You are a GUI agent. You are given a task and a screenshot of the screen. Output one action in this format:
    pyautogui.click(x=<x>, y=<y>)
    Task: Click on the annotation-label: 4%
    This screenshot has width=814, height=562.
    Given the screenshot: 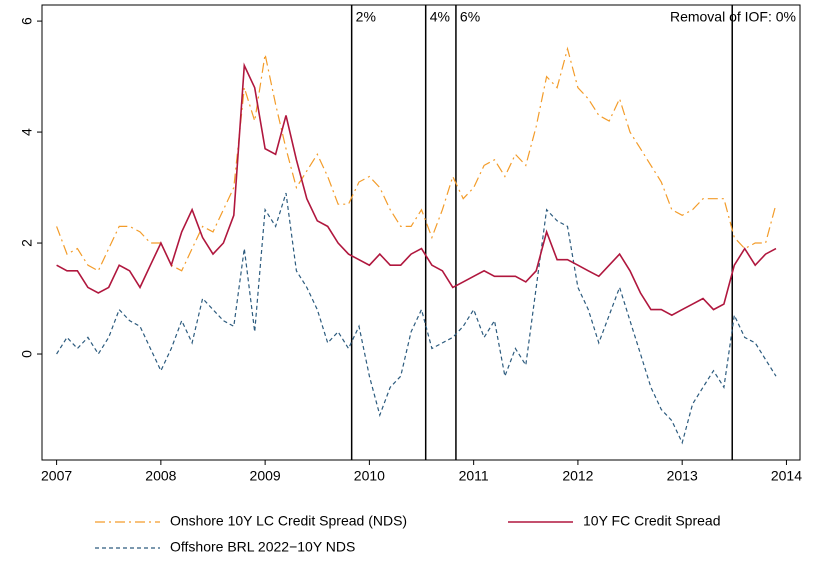 What is the action you would take?
    pyautogui.click(x=440, y=17)
    